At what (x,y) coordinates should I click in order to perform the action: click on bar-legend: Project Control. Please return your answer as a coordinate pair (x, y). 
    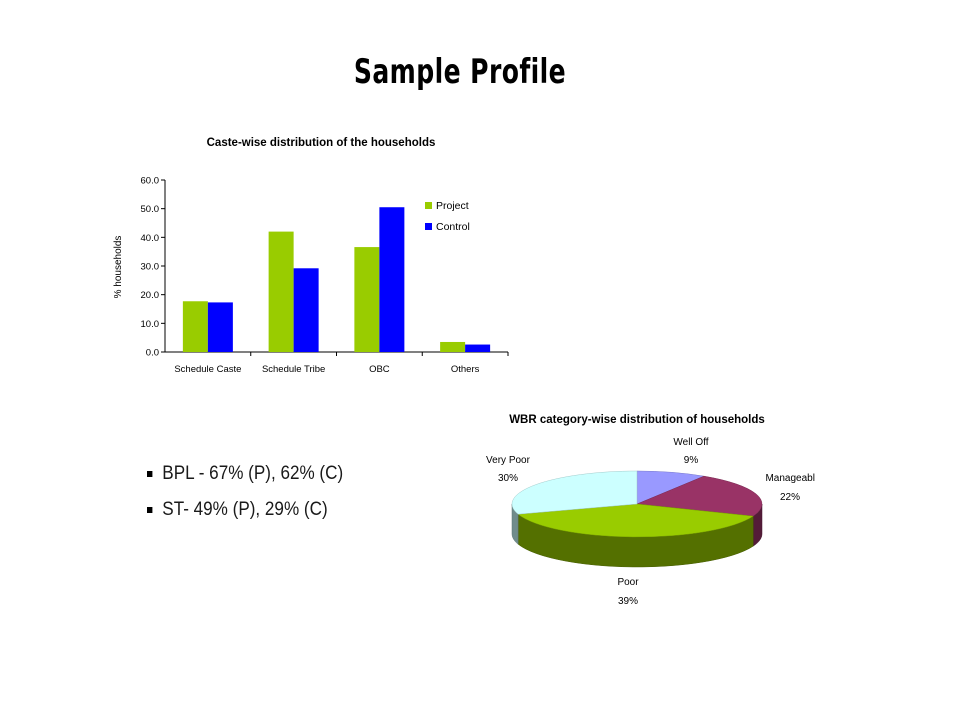
    Looking at the image, I should click on (447, 216).